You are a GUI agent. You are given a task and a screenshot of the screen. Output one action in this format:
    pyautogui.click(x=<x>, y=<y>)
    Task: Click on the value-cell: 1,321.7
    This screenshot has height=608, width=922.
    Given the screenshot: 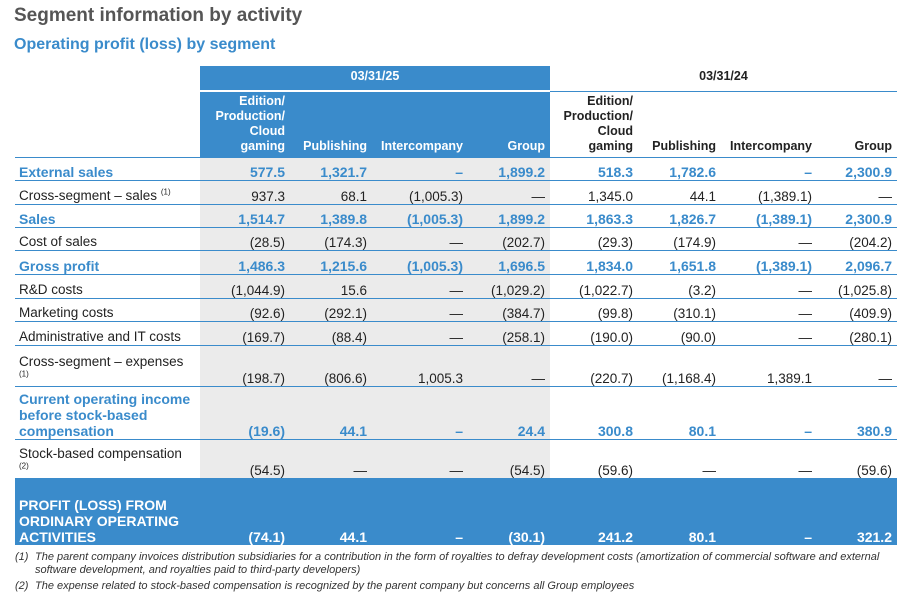 What is the action you would take?
    pyautogui.click(x=331, y=169)
    